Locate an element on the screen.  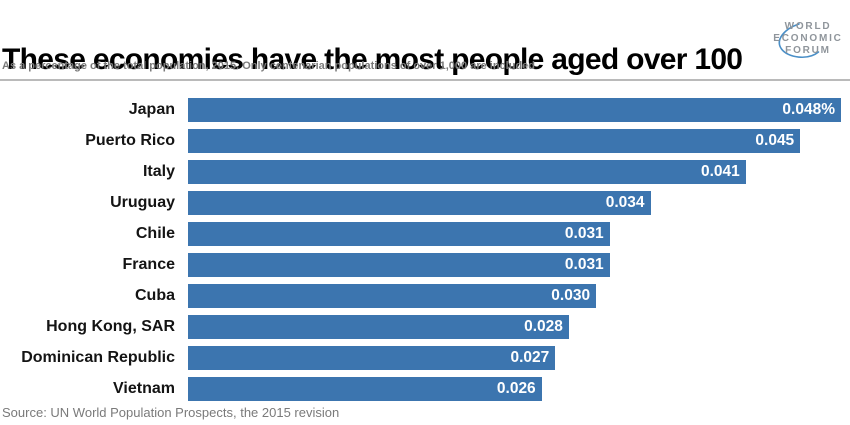
chart-row: Italy 0.041 is located at coordinates (425, 171).